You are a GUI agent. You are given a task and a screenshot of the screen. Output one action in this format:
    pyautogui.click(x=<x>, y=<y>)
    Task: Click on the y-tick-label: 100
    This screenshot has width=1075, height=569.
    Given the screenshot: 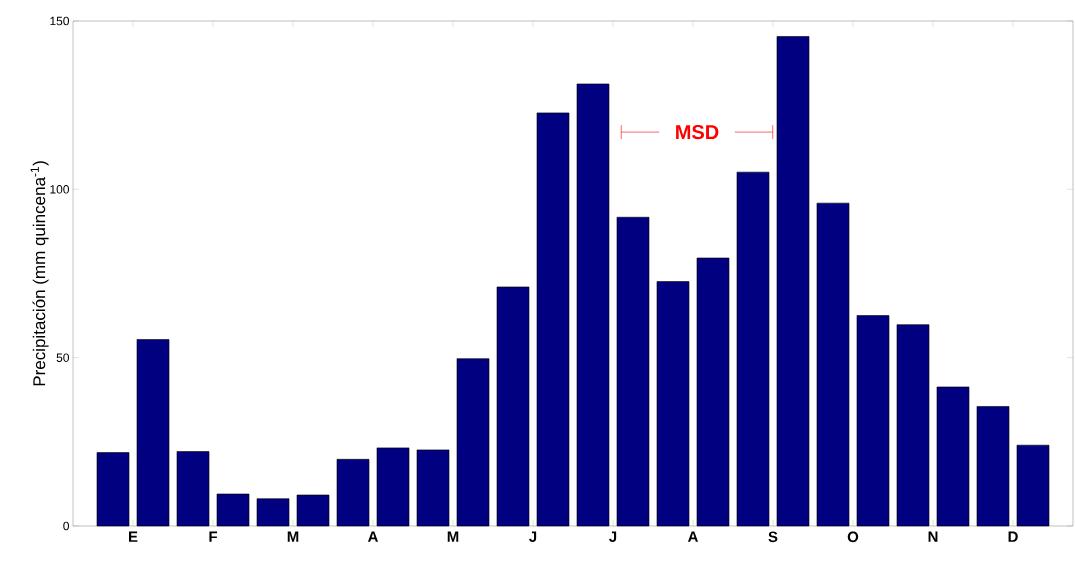 What is the action you would take?
    pyautogui.click(x=60, y=189)
    